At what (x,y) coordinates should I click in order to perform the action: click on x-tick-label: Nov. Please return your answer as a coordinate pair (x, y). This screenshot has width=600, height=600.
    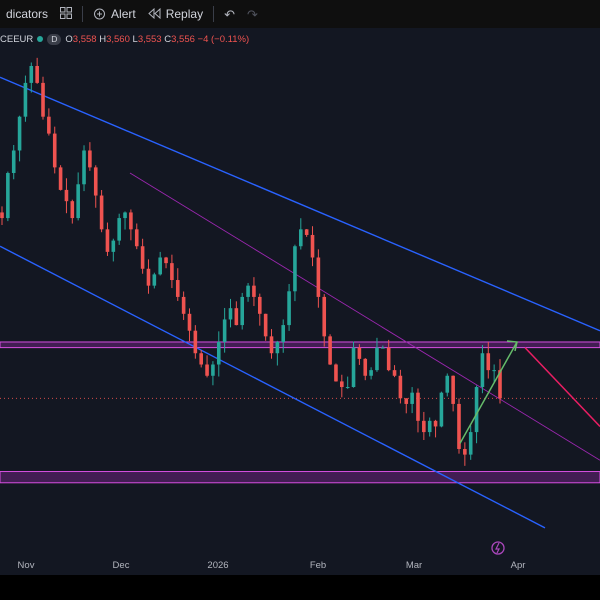
    Looking at the image, I should click on (26, 565).